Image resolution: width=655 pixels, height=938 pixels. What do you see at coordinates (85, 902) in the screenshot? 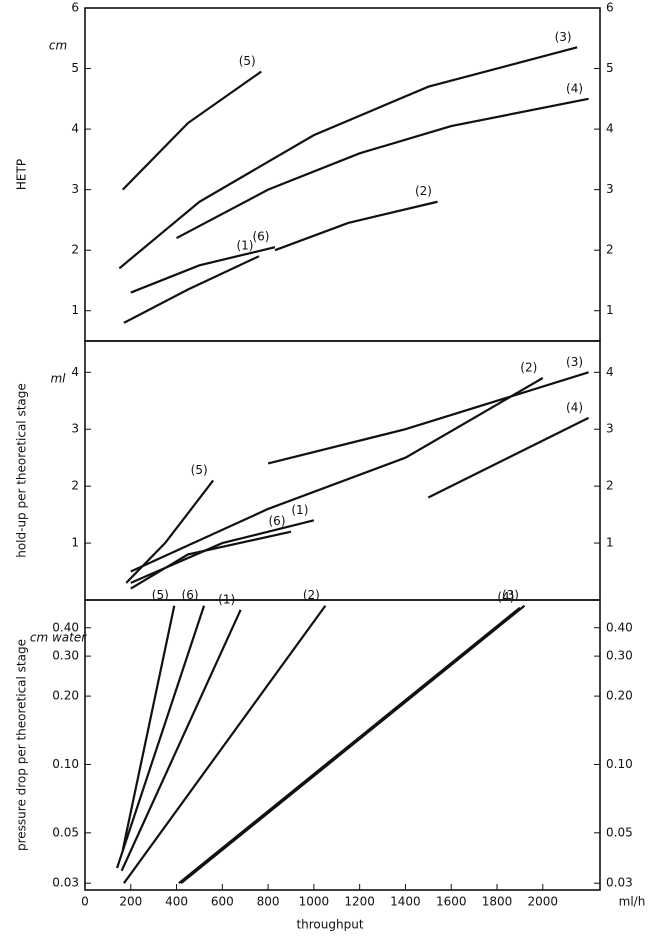
I see `x-tick-label: 0` at bounding box center [85, 902].